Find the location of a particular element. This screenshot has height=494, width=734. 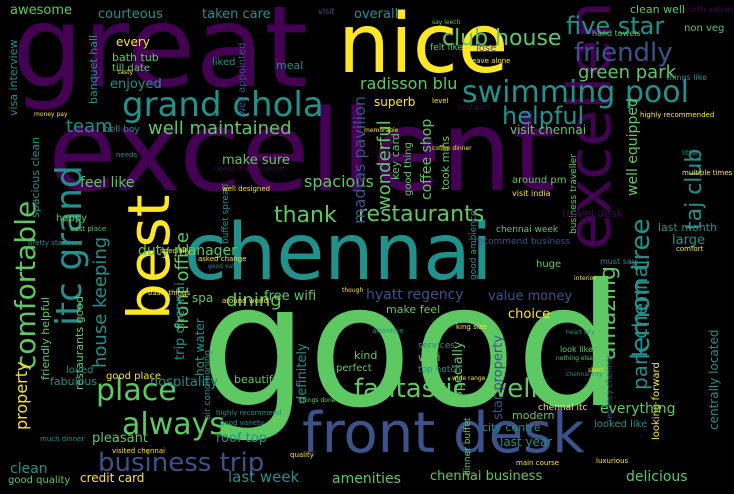

word-chennai-week: chennai week is located at coordinates (527, 230).